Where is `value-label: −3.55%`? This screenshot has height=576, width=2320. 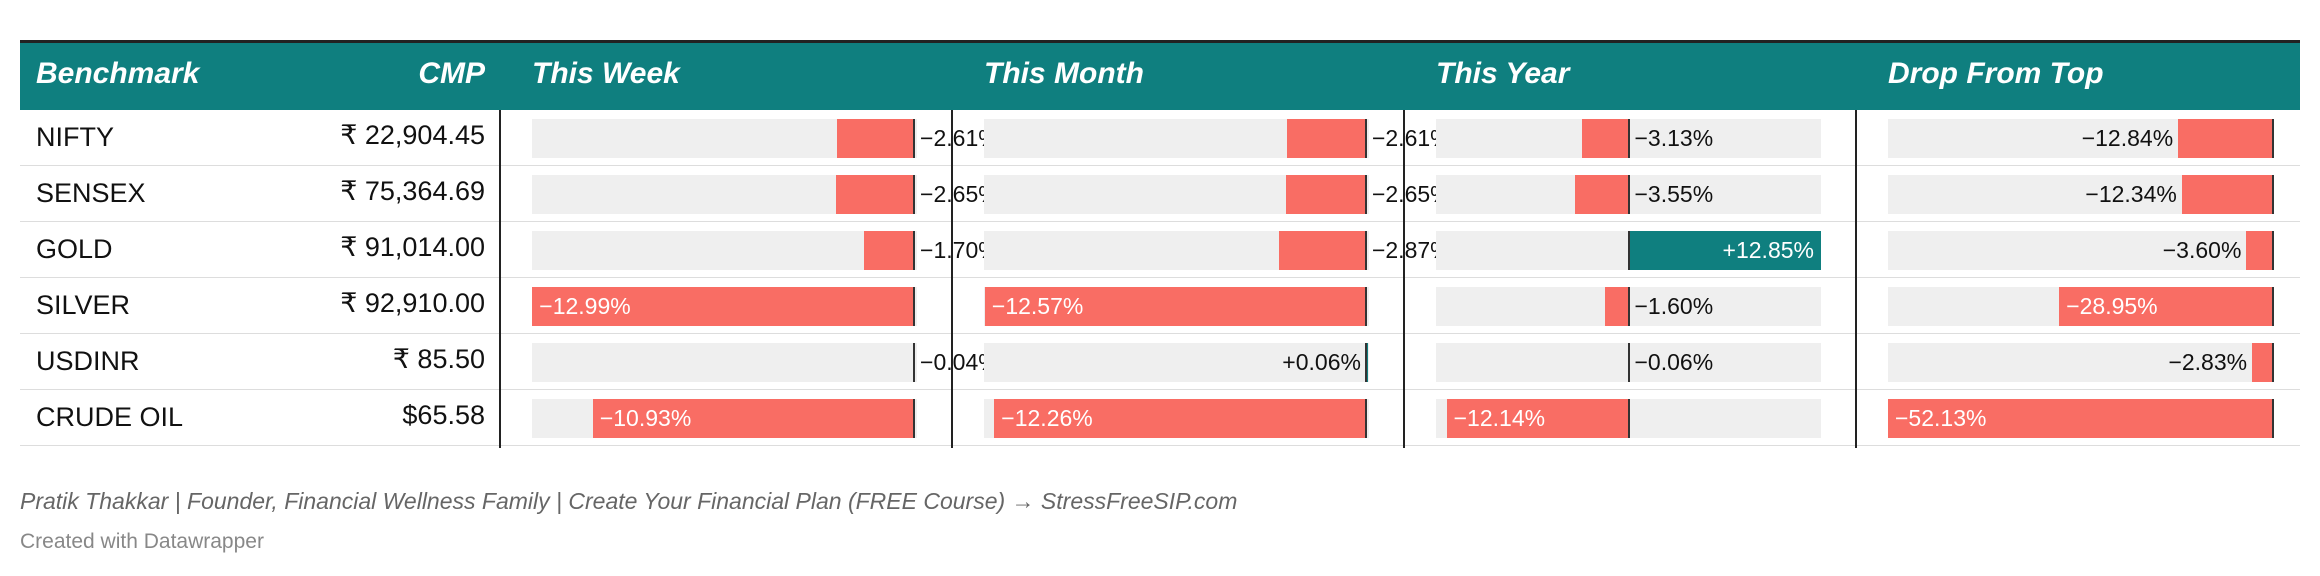 value-label: −3.55% is located at coordinates (1674, 194).